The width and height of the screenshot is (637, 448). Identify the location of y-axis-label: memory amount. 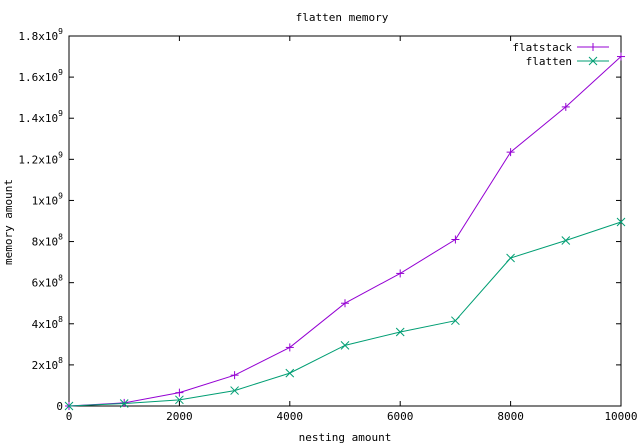
(8, 222).